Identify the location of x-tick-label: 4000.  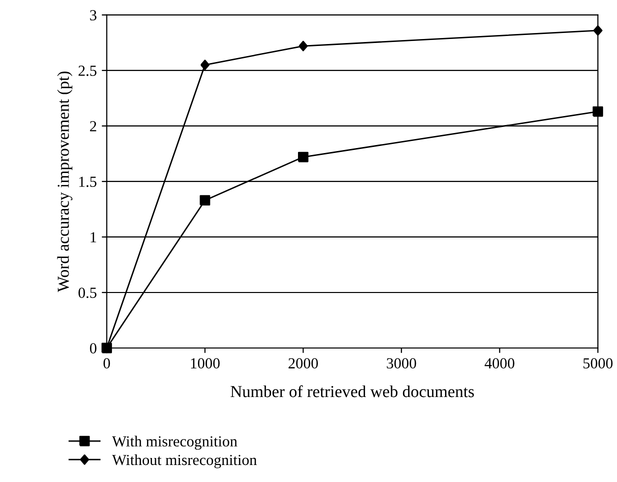
(499, 363).